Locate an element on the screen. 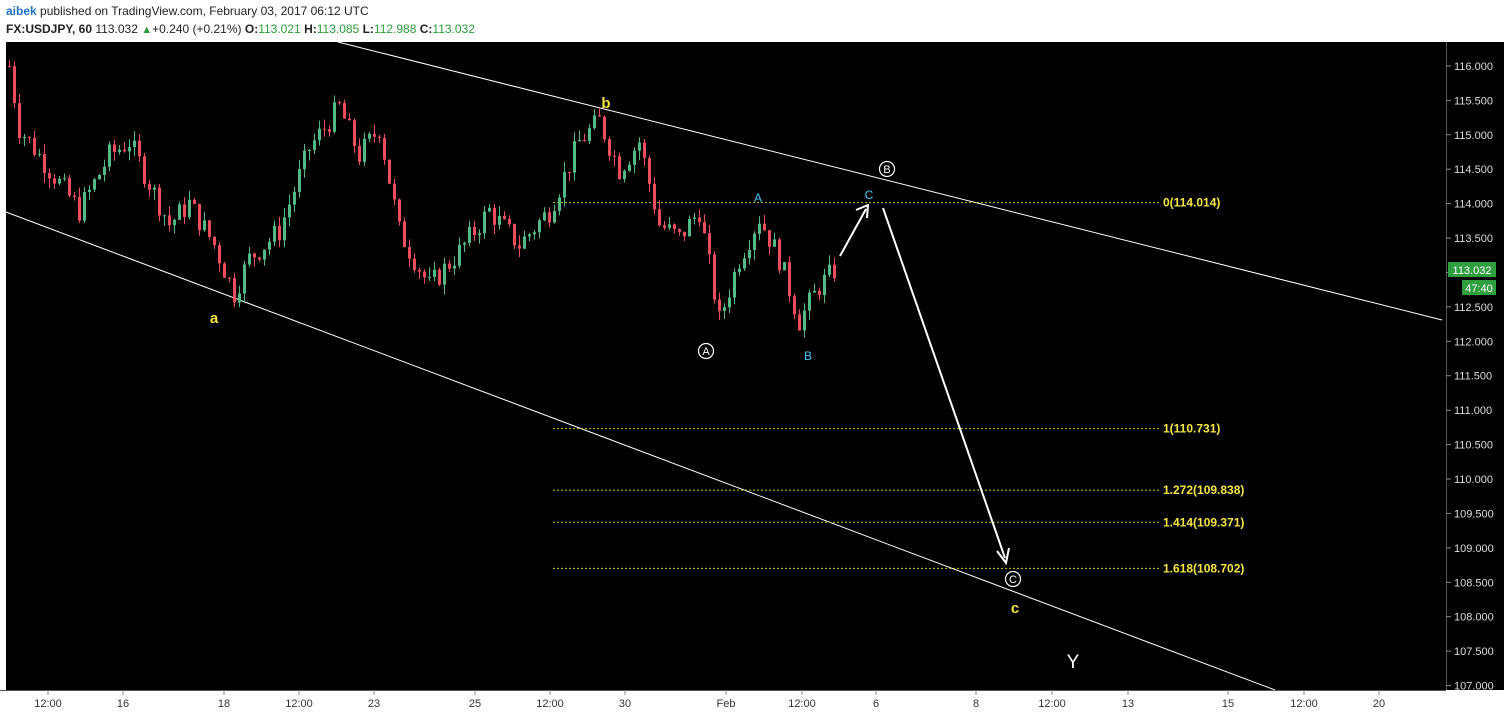  symbol-label: FX:USDJPY, 60 is located at coordinates (49, 29).